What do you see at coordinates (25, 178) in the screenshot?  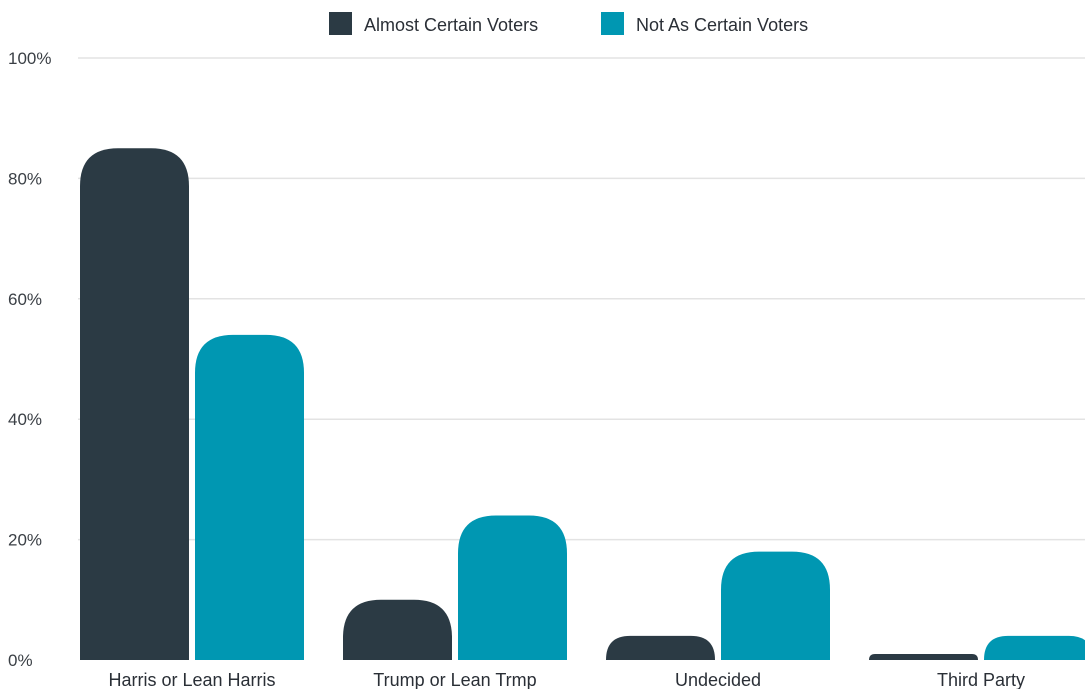 I see `y-tick-label: 80%` at bounding box center [25, 178].